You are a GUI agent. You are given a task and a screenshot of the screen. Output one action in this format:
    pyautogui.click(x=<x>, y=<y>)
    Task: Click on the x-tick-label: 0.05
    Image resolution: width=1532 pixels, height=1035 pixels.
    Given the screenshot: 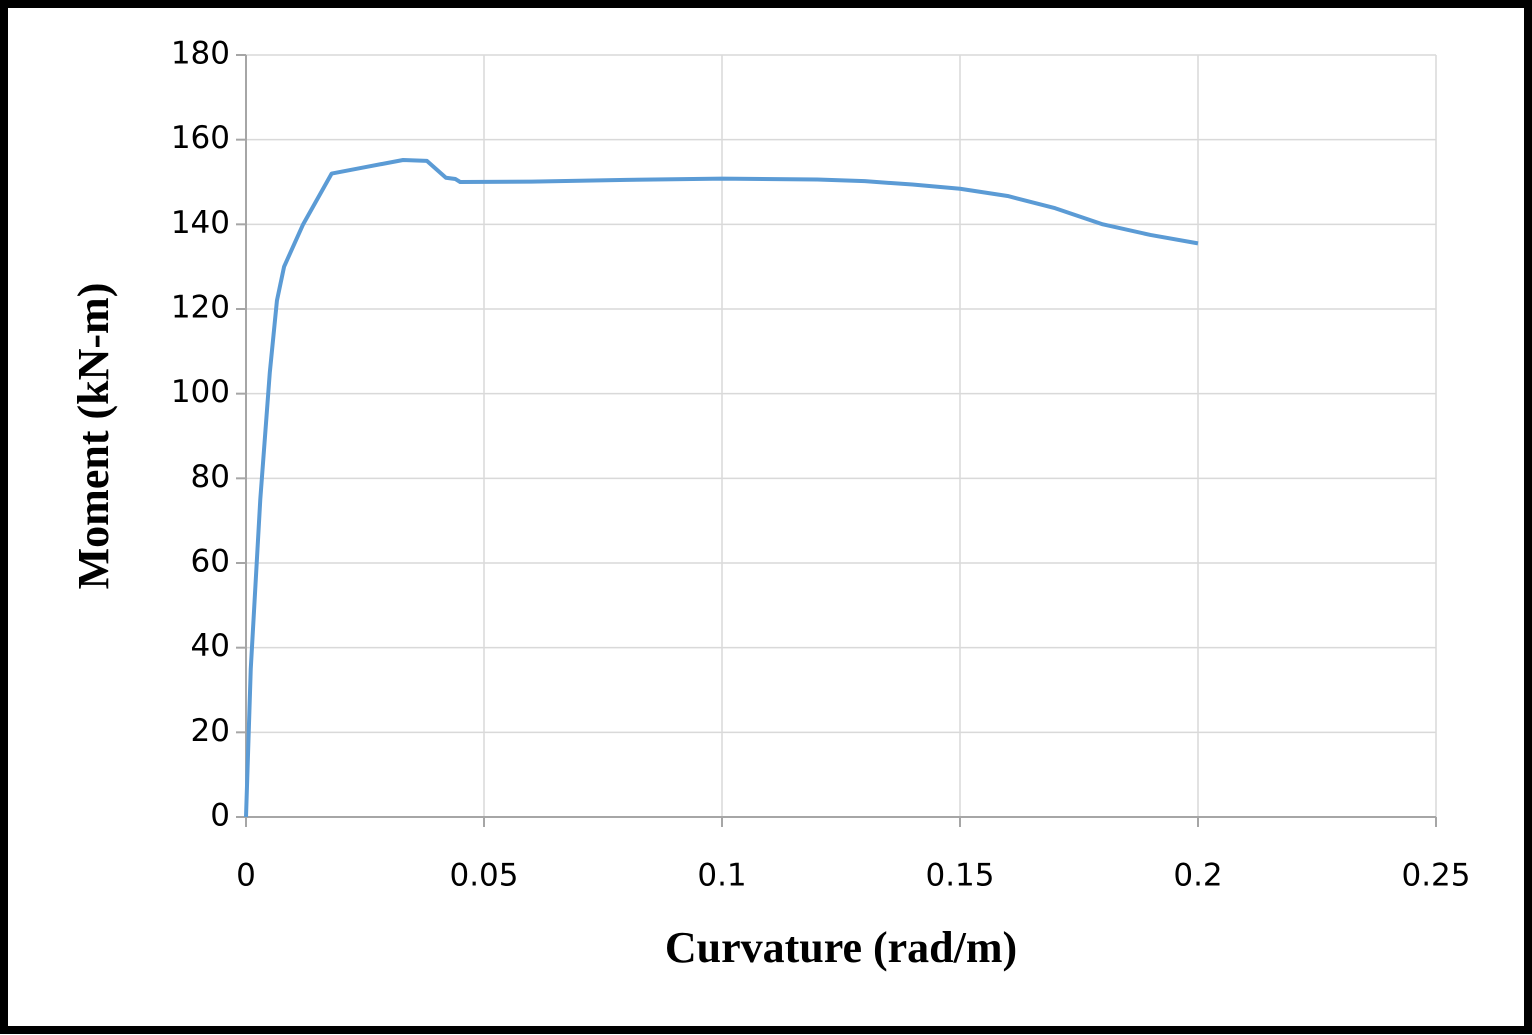 What is the action you would take?
    pyautogui.click(x=483, y=876)
    